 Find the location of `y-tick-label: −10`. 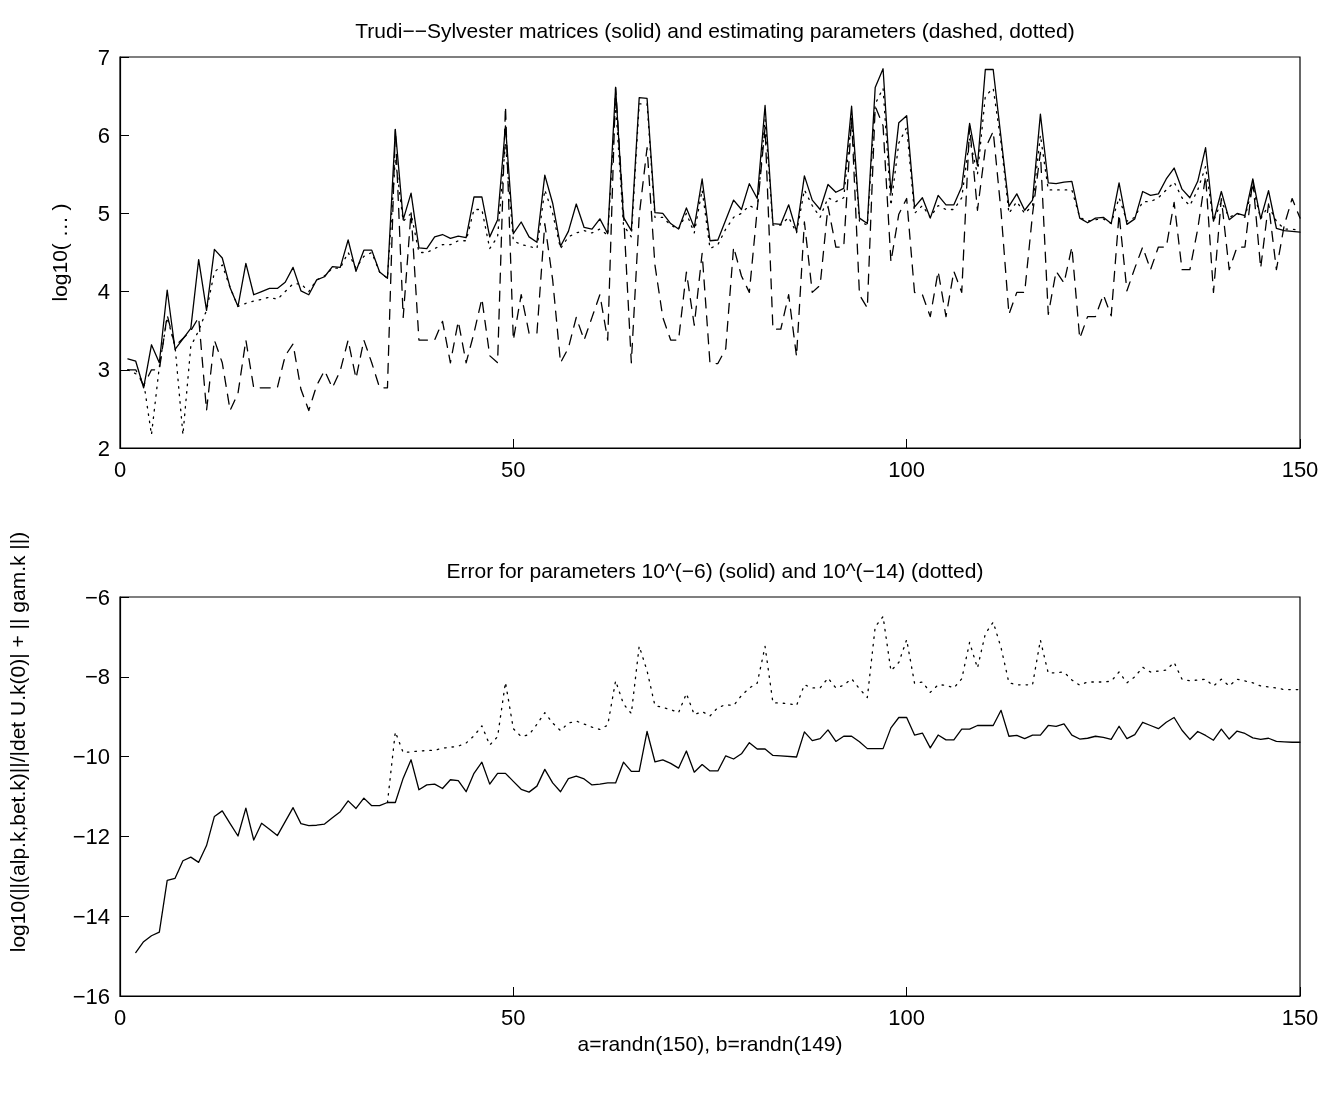

y-tick-label: −10 is located at coordinates (91, 757).